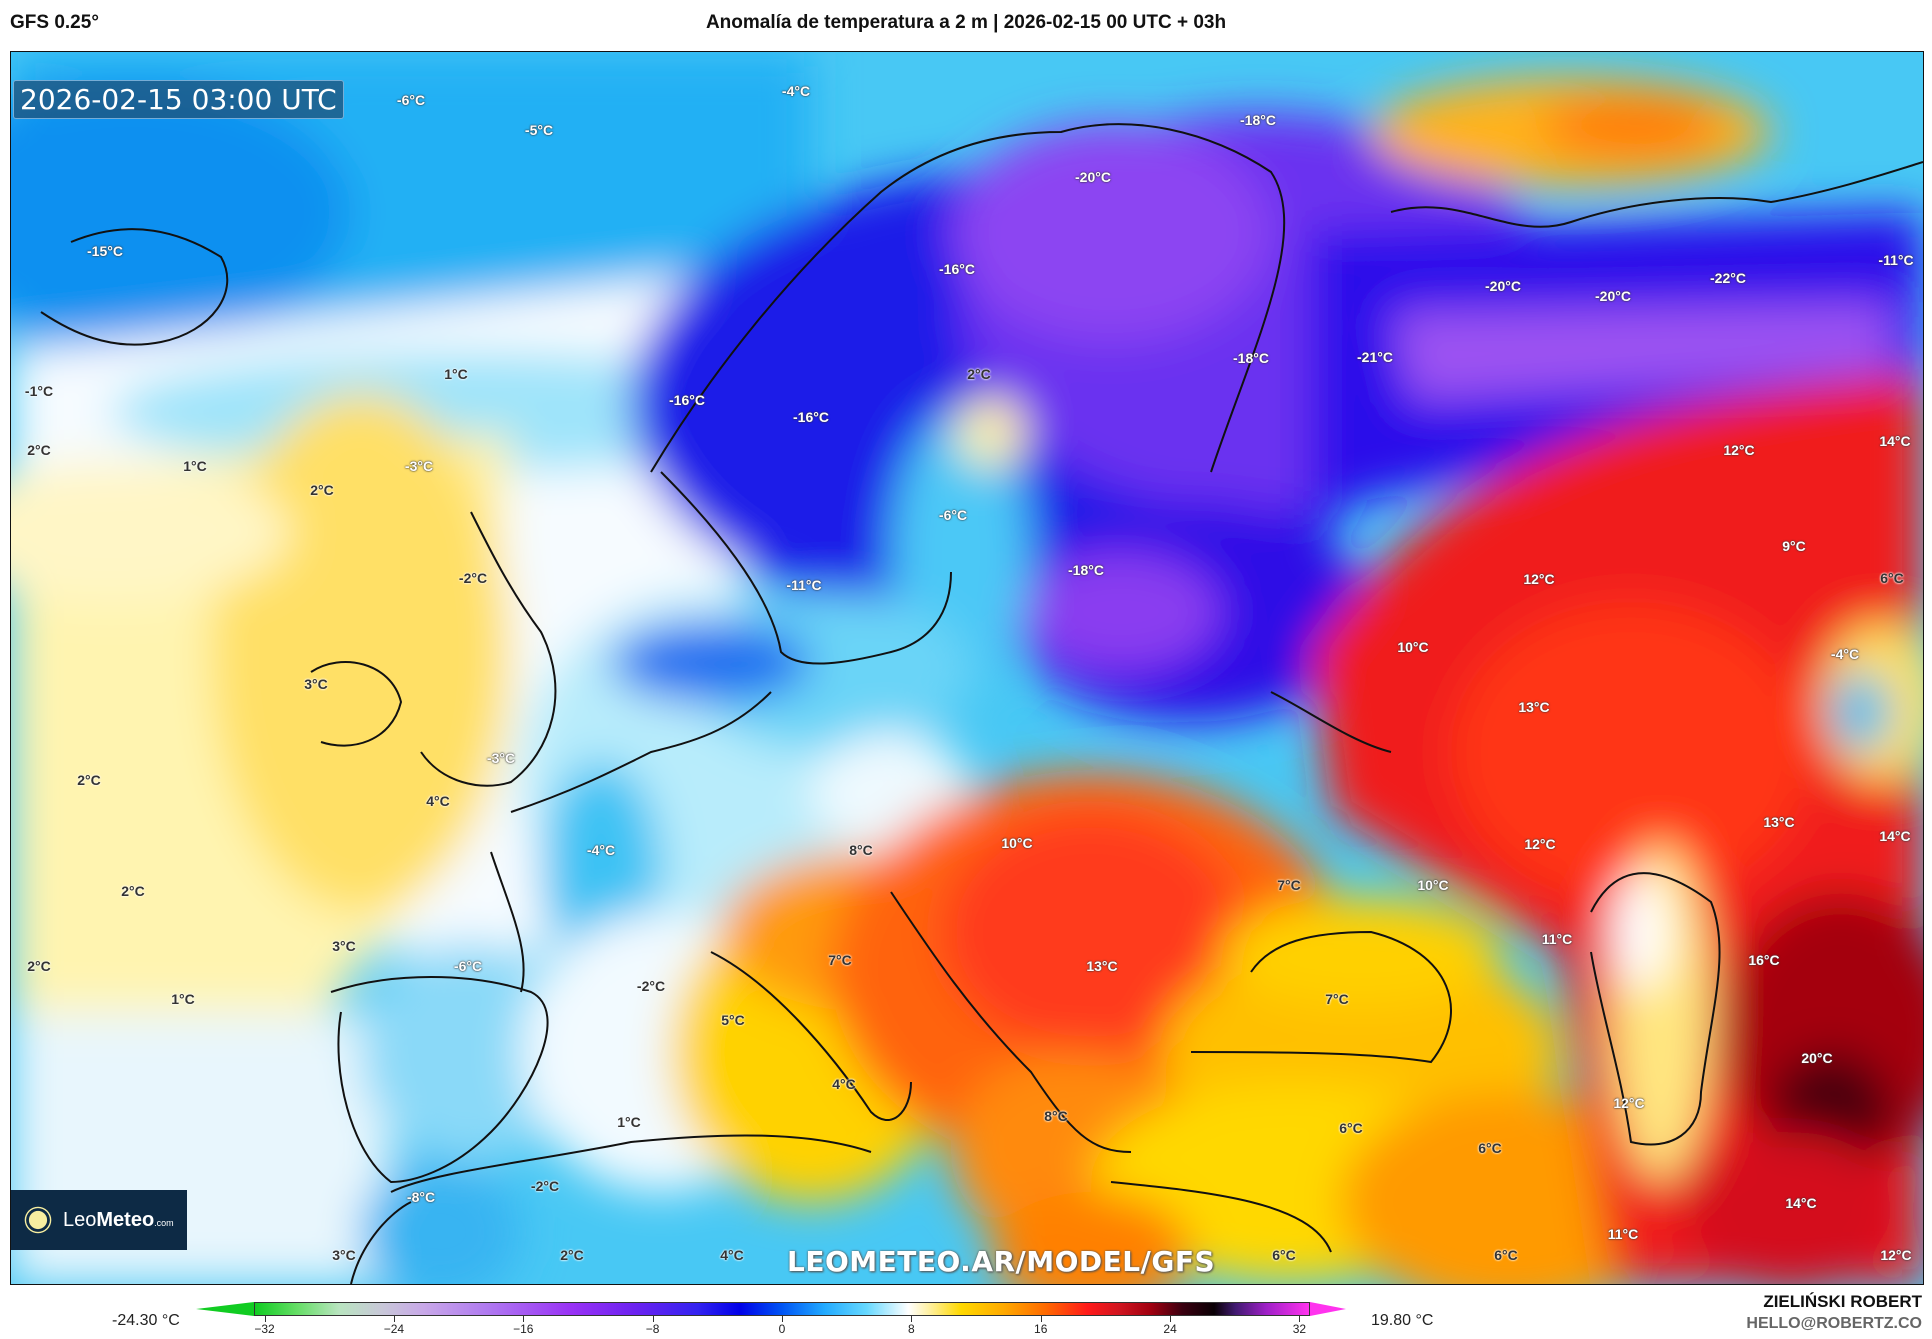  I want to click on temperature-label: 16°C, so click(1764, 960).